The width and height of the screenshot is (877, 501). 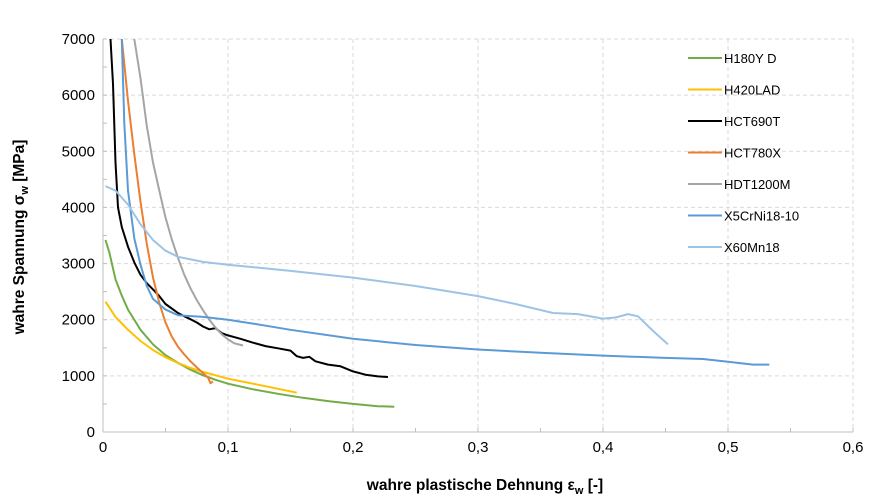 What do you see at coordinates (78, 376) in the screenshot?
I see `y-tick-label: 1000` at bounding box center [78, 376].